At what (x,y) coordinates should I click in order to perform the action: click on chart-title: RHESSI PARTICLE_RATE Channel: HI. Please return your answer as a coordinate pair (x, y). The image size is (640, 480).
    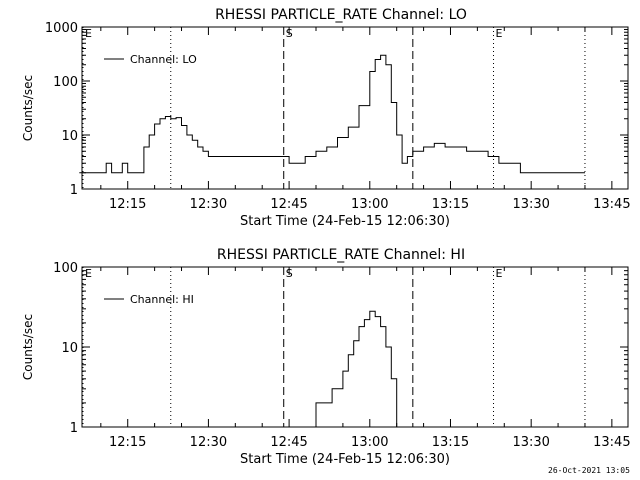
    Looking at the image, I should click on (341, 255).